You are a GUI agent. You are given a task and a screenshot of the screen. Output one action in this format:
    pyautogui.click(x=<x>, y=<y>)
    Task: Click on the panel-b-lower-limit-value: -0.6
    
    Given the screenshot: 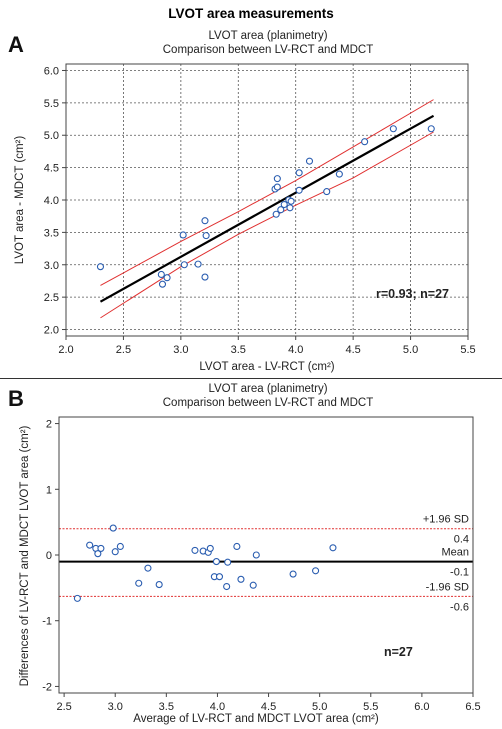 What is the action you would take?
    pyautogui.click(x=459, y=607)
    